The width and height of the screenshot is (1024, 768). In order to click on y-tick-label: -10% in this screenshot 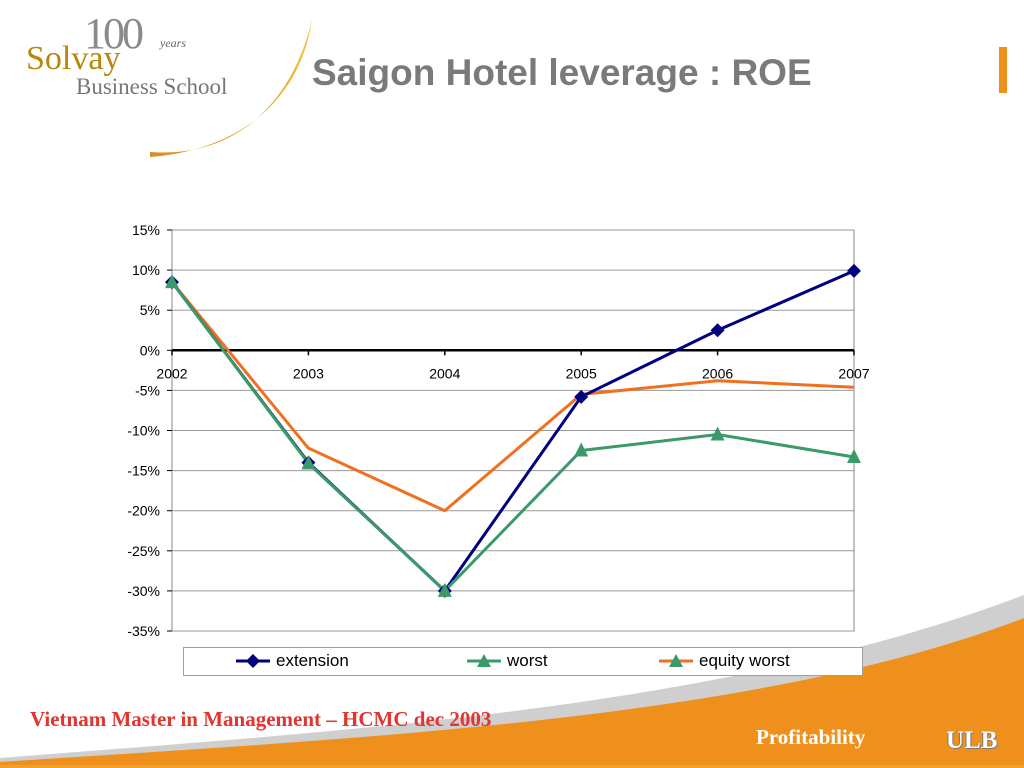, I will do `click(143, 431)`.